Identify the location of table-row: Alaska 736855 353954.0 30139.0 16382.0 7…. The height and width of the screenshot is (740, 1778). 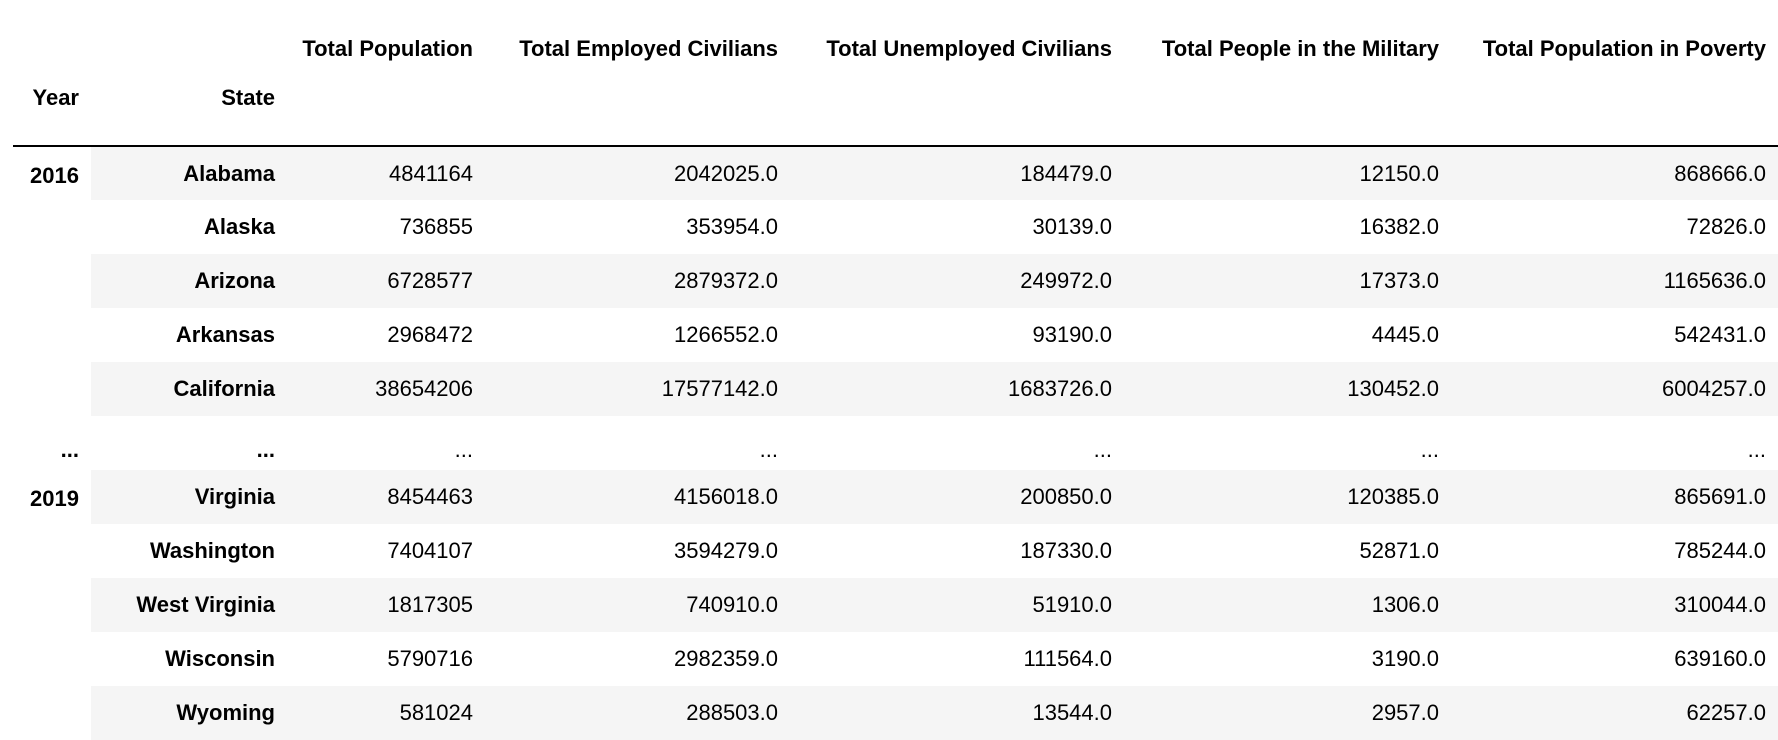
(895, 227).